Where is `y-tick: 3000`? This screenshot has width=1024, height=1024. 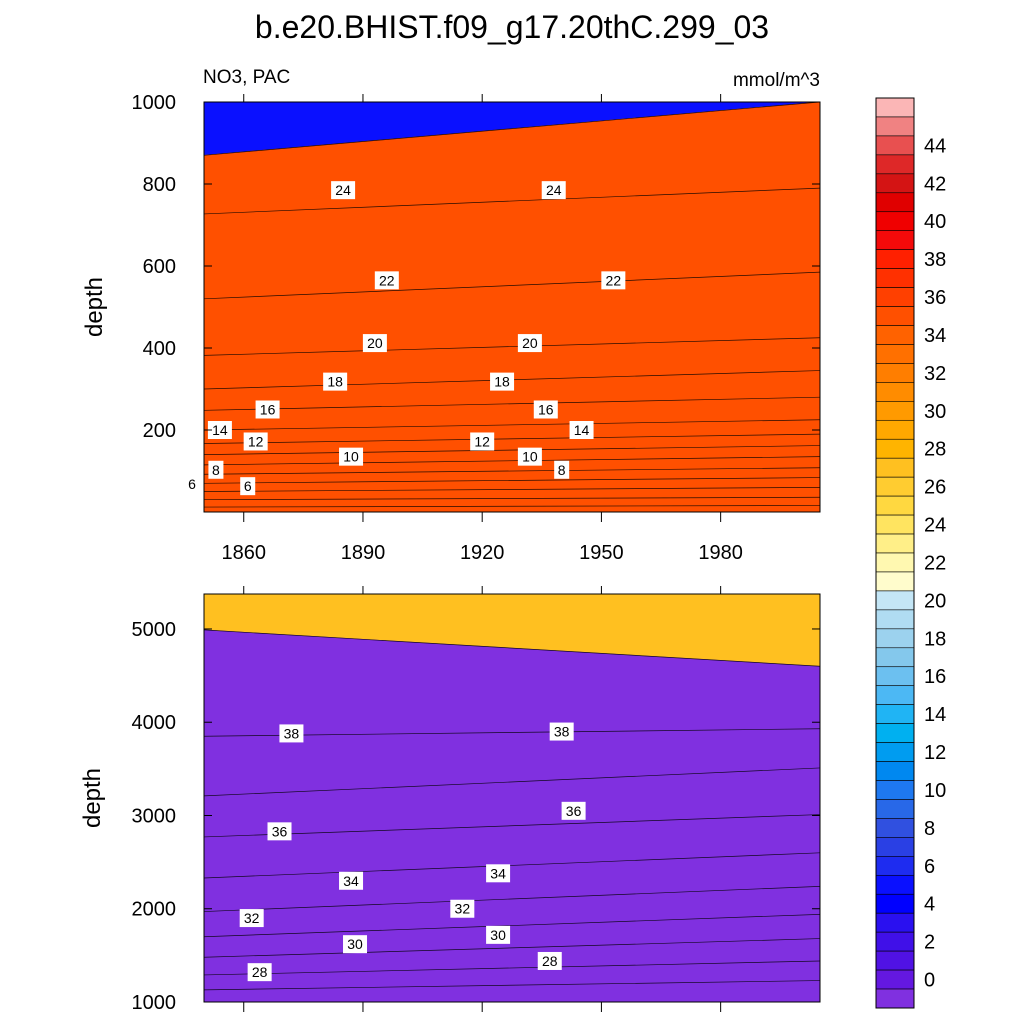 y-tick: 3000 is located at coordinates (476, 816).